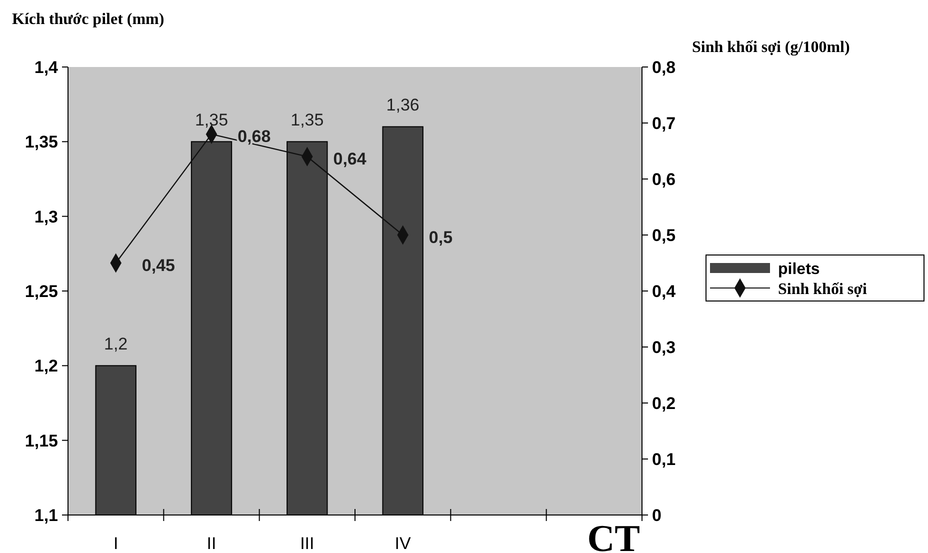 Image resolution: width=928 pixels, height=553 pixels. I want to click on data-label: 0,45, so click(159, 265).